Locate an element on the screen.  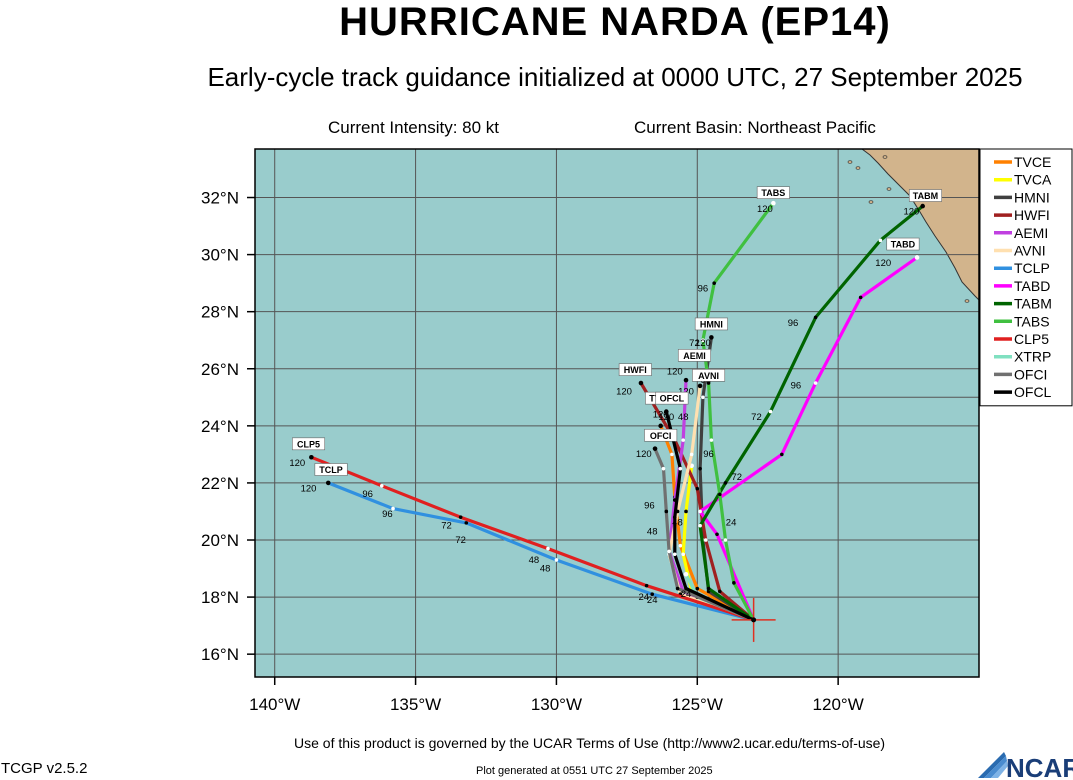
lon-tick-label: 140°W is located at coordinates (274, 704).